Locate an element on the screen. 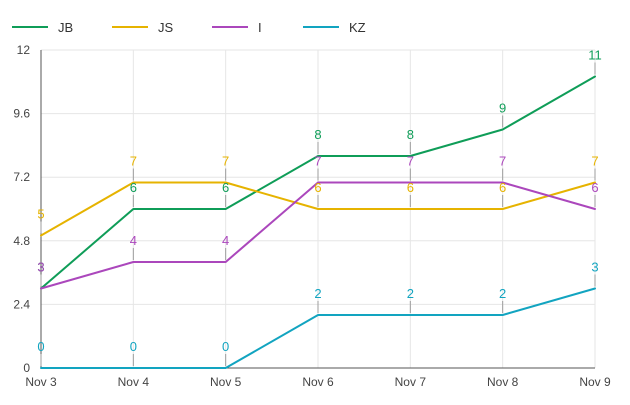  data-label-jb: 3 is located at coordinates (40, 267).